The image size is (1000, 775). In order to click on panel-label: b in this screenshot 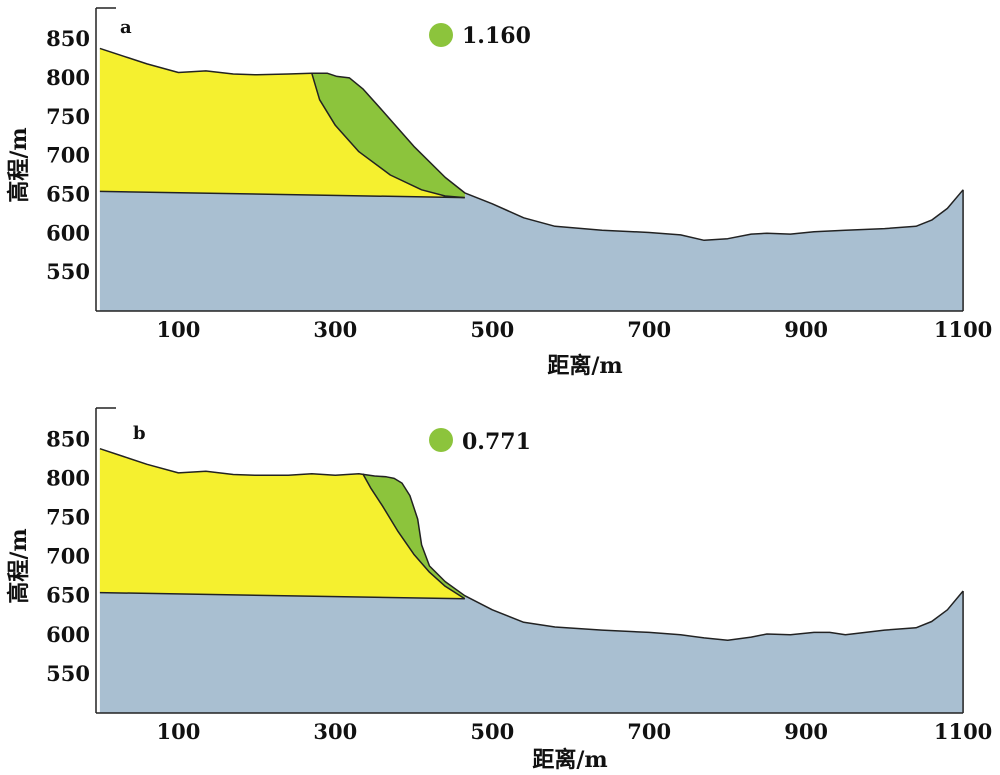, I will do `click(139, 433)`.